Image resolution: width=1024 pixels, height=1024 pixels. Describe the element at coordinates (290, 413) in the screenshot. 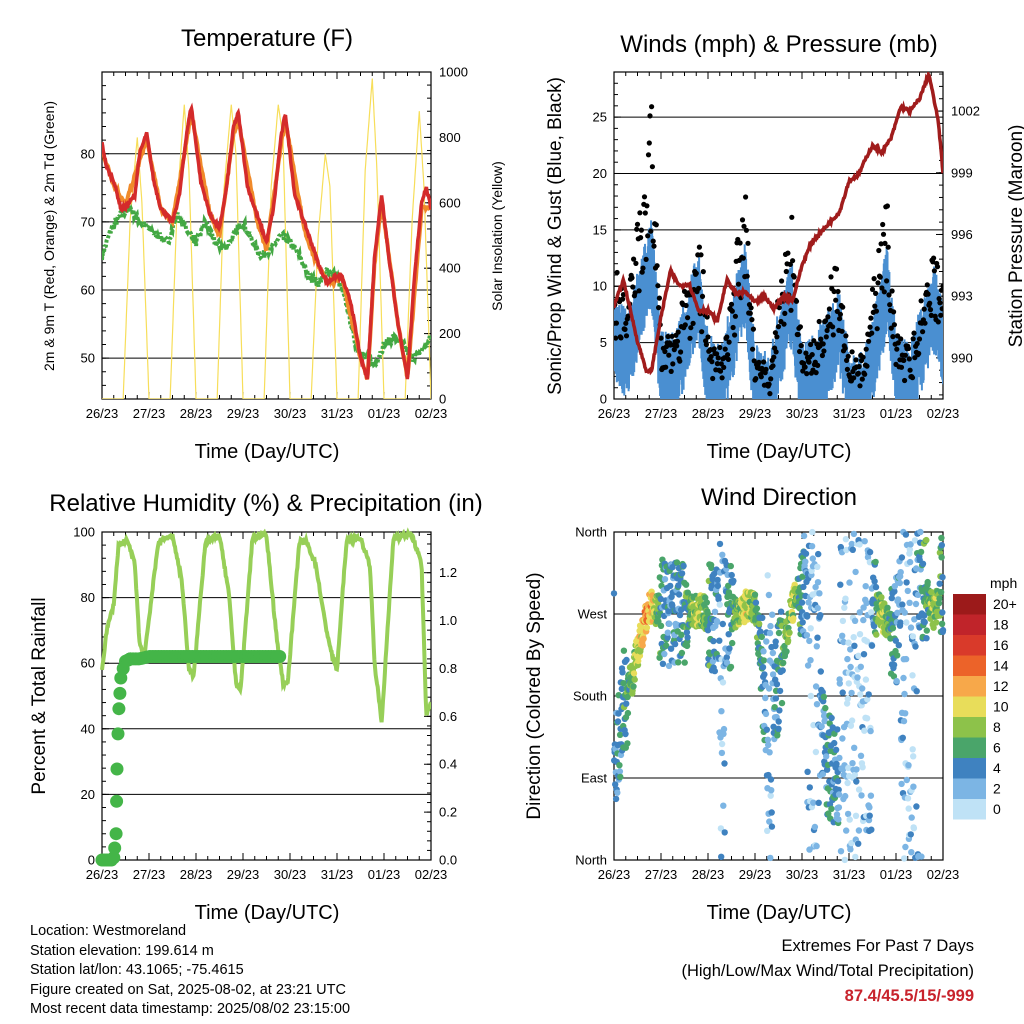

I see `temperature-xtick-label: 30/23` at that location.